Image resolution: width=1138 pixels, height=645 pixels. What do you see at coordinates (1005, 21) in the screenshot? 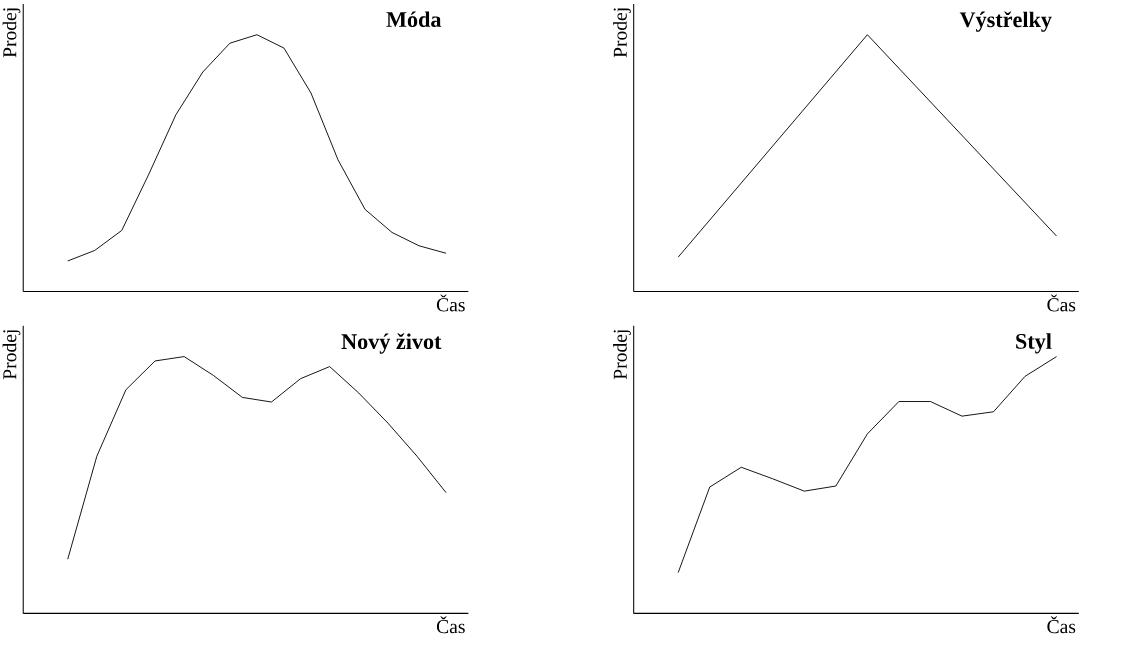
I see `chart-title: Výstřelky` at bounding box center [1005, 21].